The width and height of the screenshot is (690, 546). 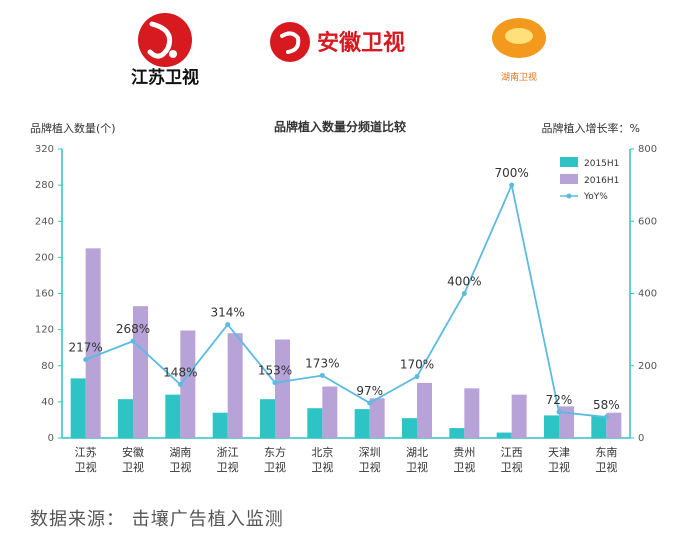 What do you see at coordinates (647, 221) in the screenshot?
I see `y2-tick-label: 600` at bounding box center [647, 221].